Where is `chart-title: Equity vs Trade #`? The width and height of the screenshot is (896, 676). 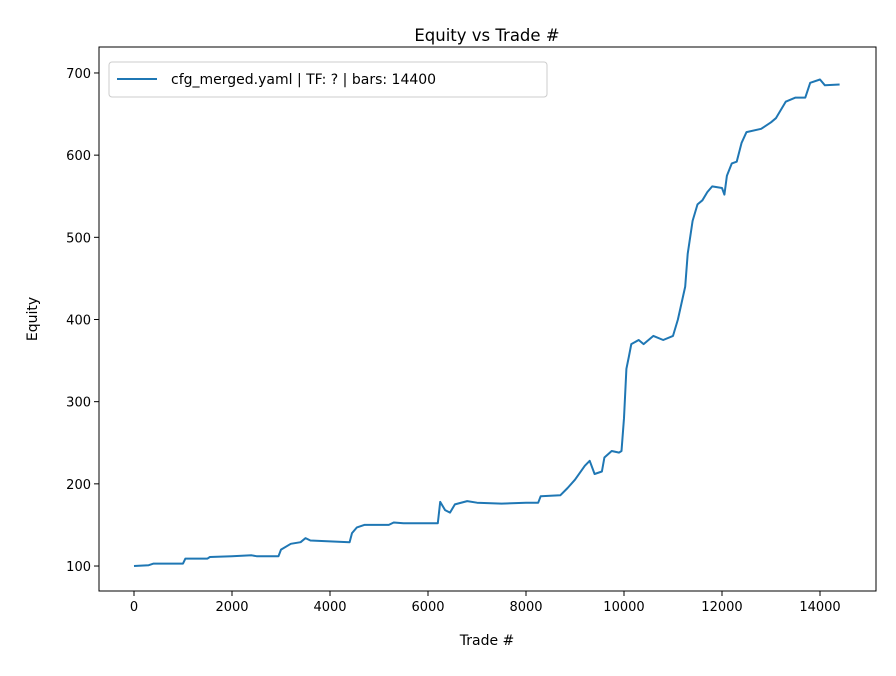
chart-title: Equity vs Trade # is located at coordinates (486, 35).